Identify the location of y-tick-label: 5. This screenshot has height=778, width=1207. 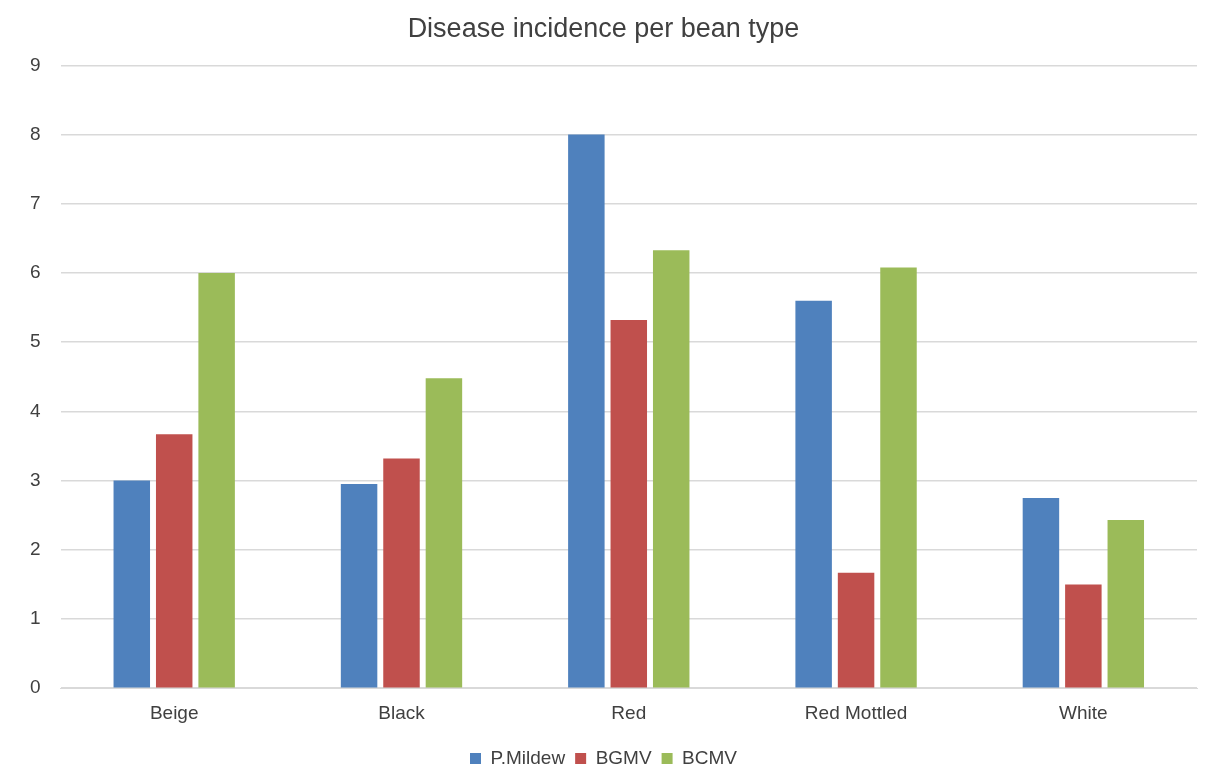
(35, 341).